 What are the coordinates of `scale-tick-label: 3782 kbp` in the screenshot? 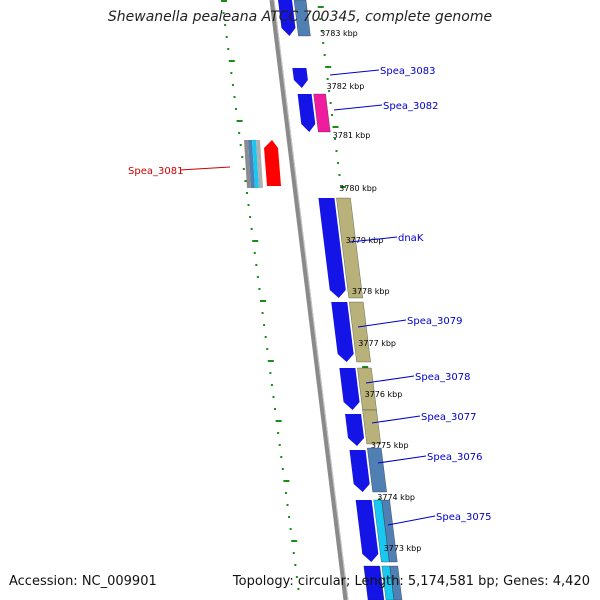 It's located at (346, 86).